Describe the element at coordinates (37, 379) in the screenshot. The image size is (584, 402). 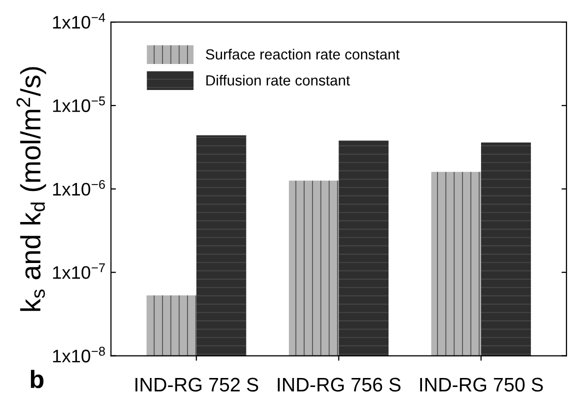
I see `text: b` at that location.